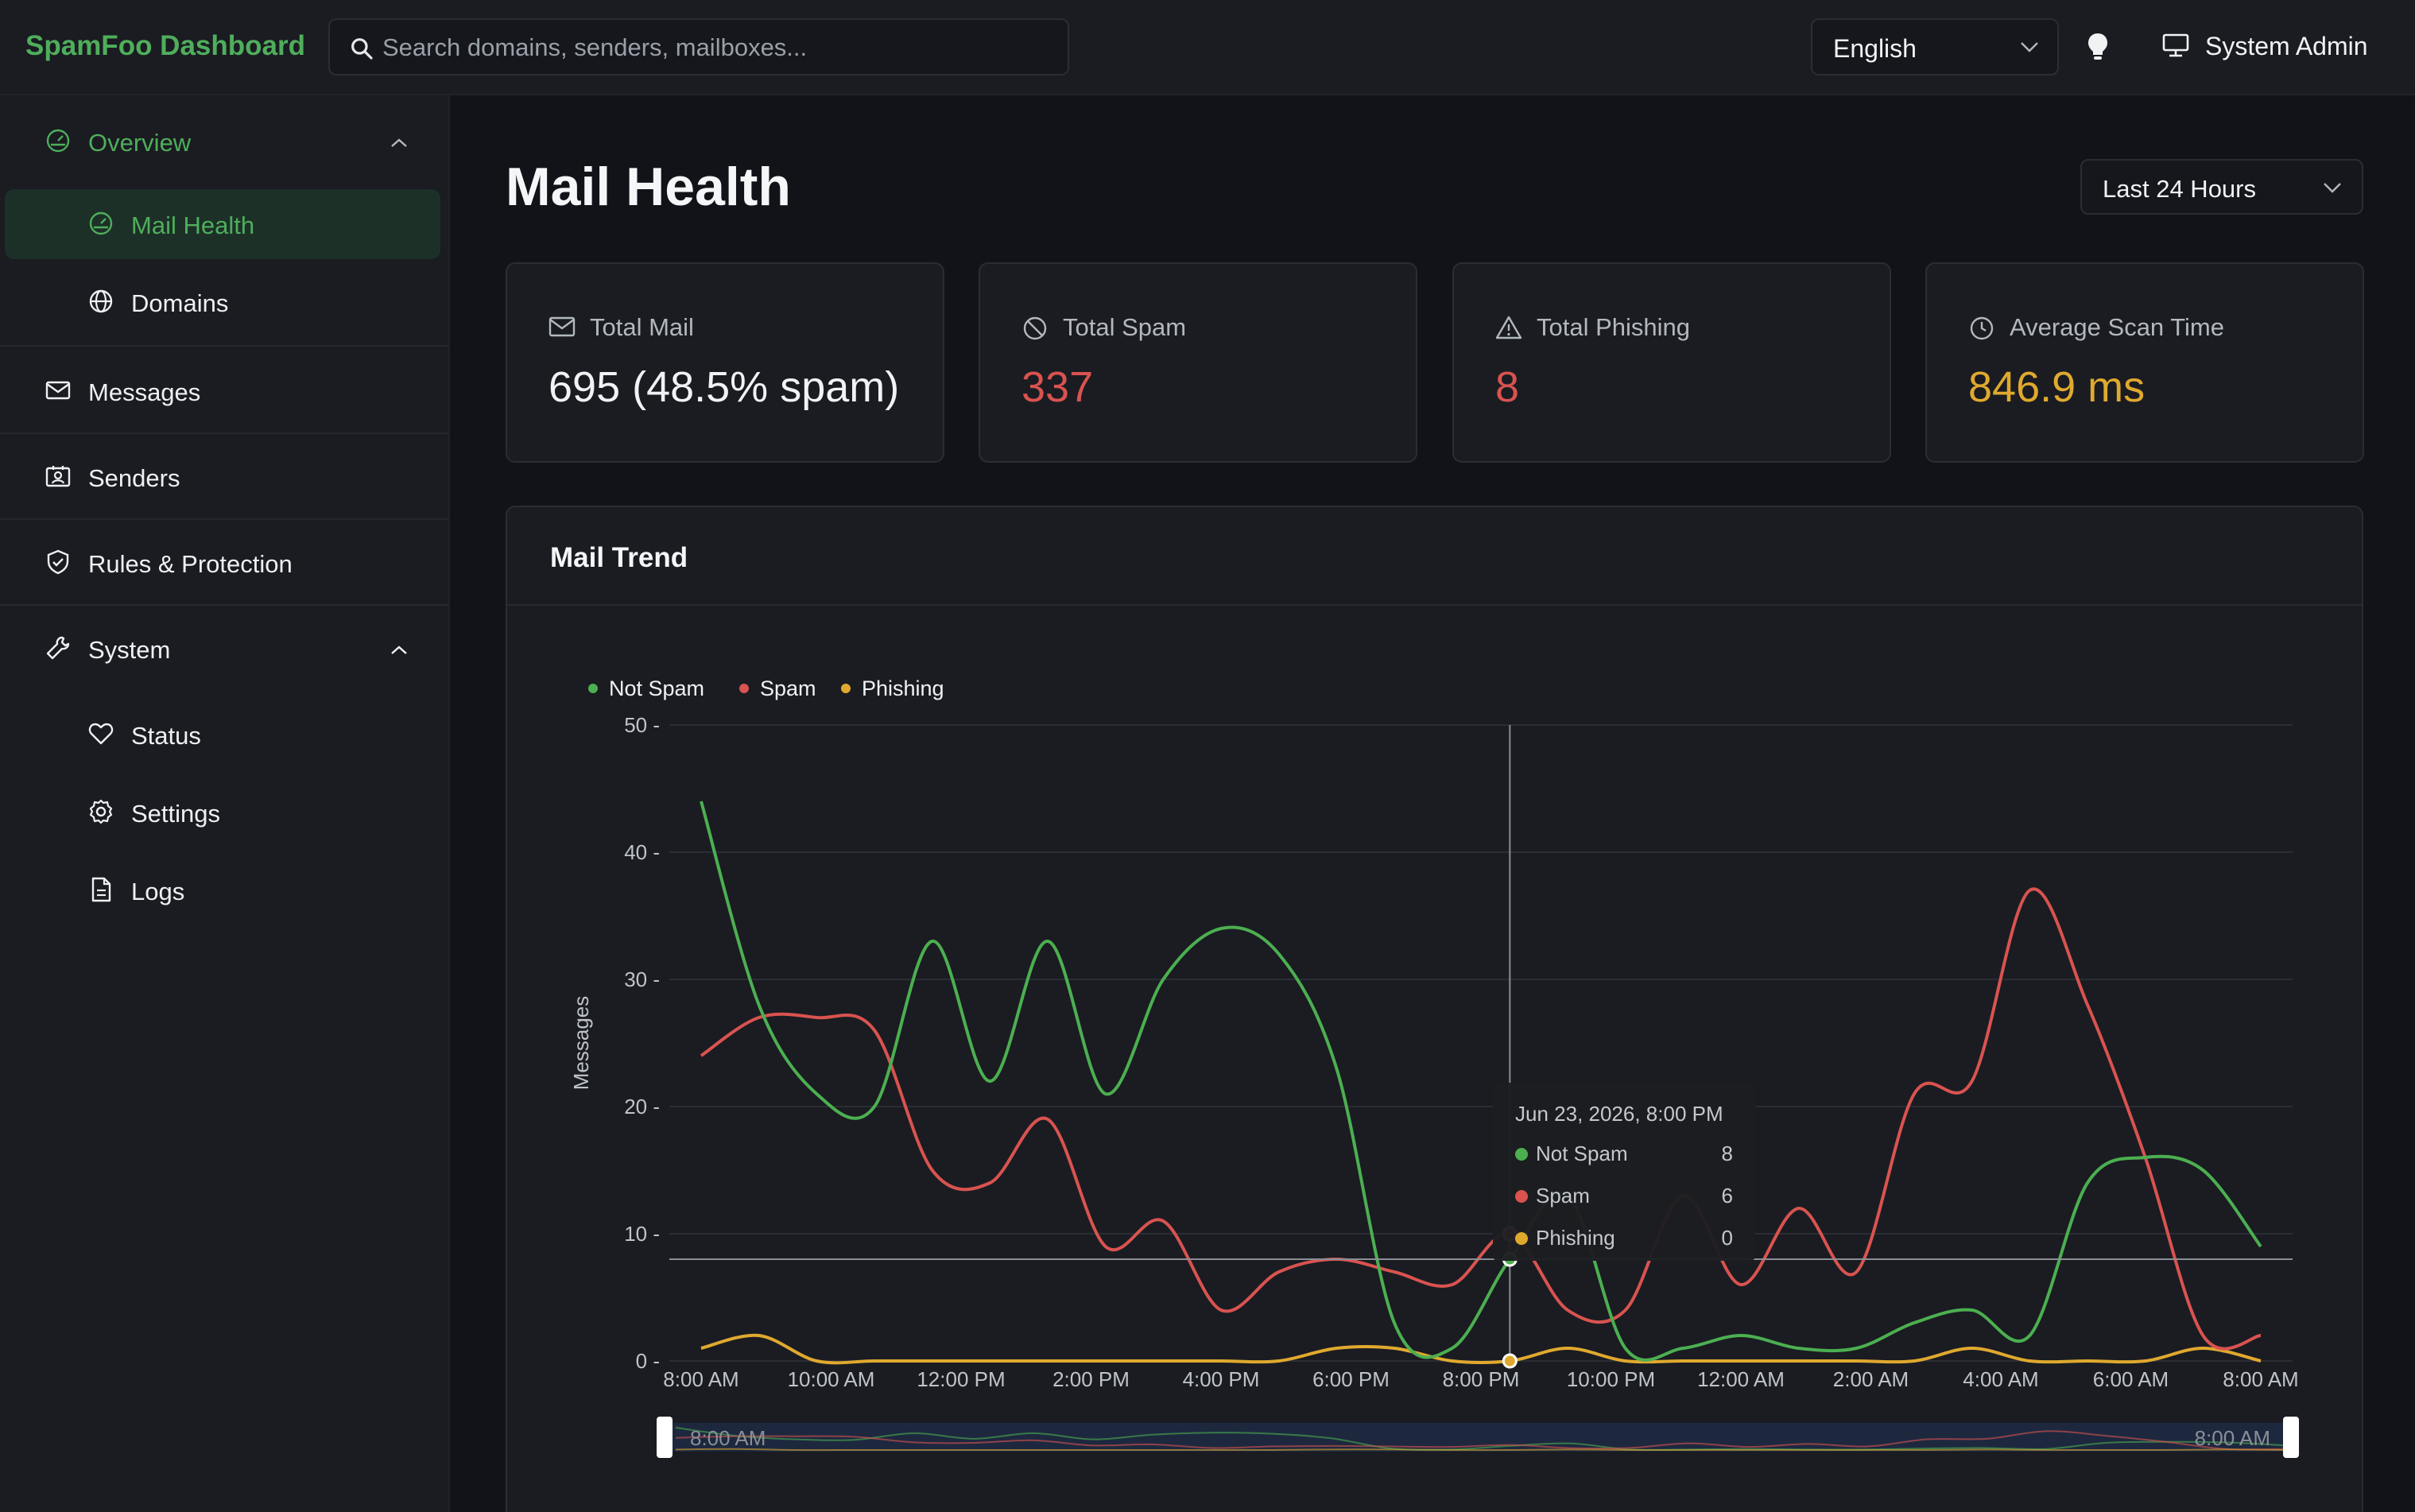 This screenshot has height=1512, width=2415. Describe the element at coordinates (1207, 47) in the screenshot. I see `top-bar: SpamFoo Dashboard English System Admin` at that location.